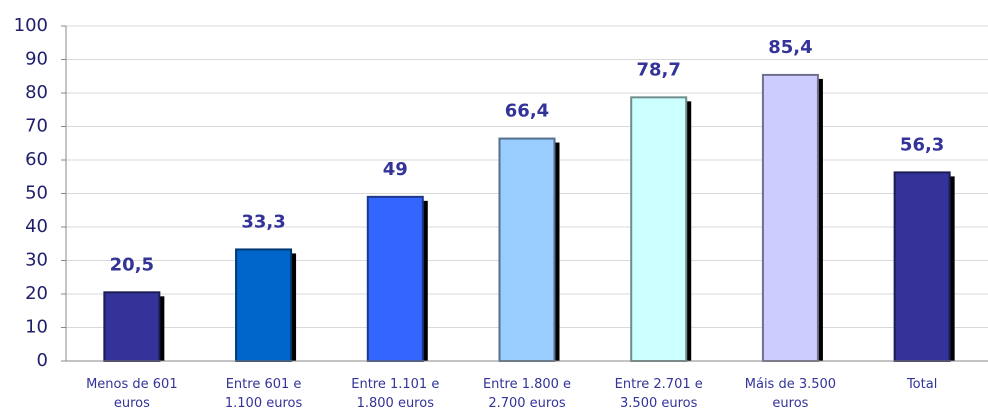 The width and height of the screenshot is (988, 413). I want to click on x-tick-label-line: 3.500 euros, so click(659, 403).